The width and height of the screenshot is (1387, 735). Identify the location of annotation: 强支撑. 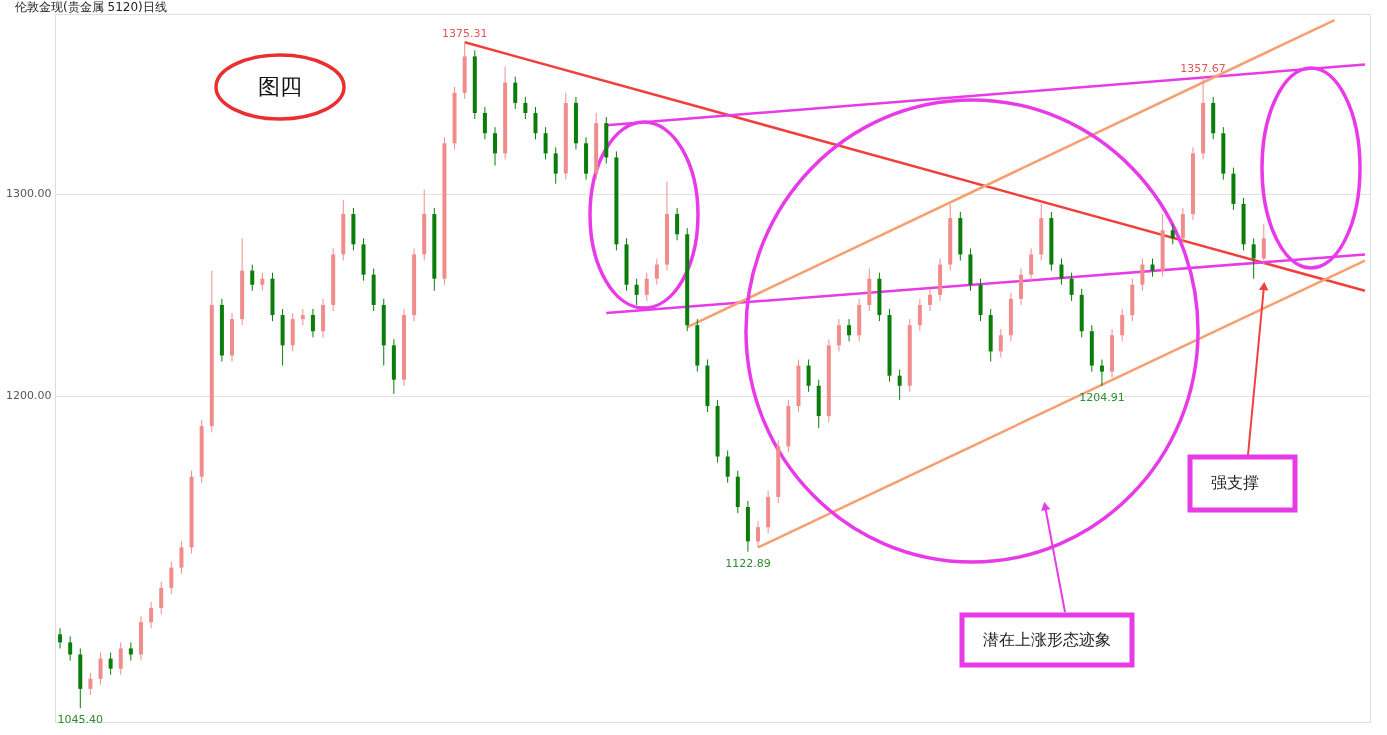
(1235, 482).